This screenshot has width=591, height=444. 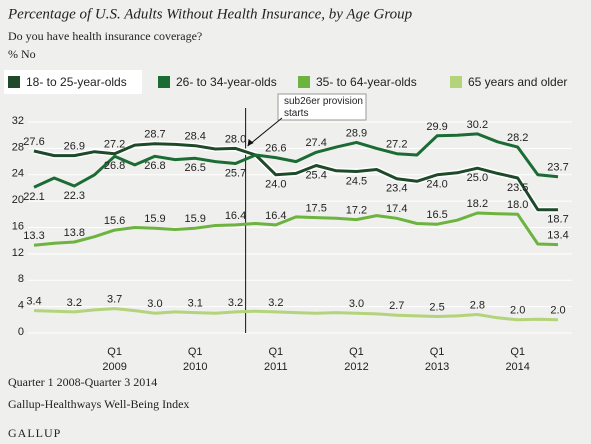 I want to click on x-year-label: 2011, so click(x=276, y=367).